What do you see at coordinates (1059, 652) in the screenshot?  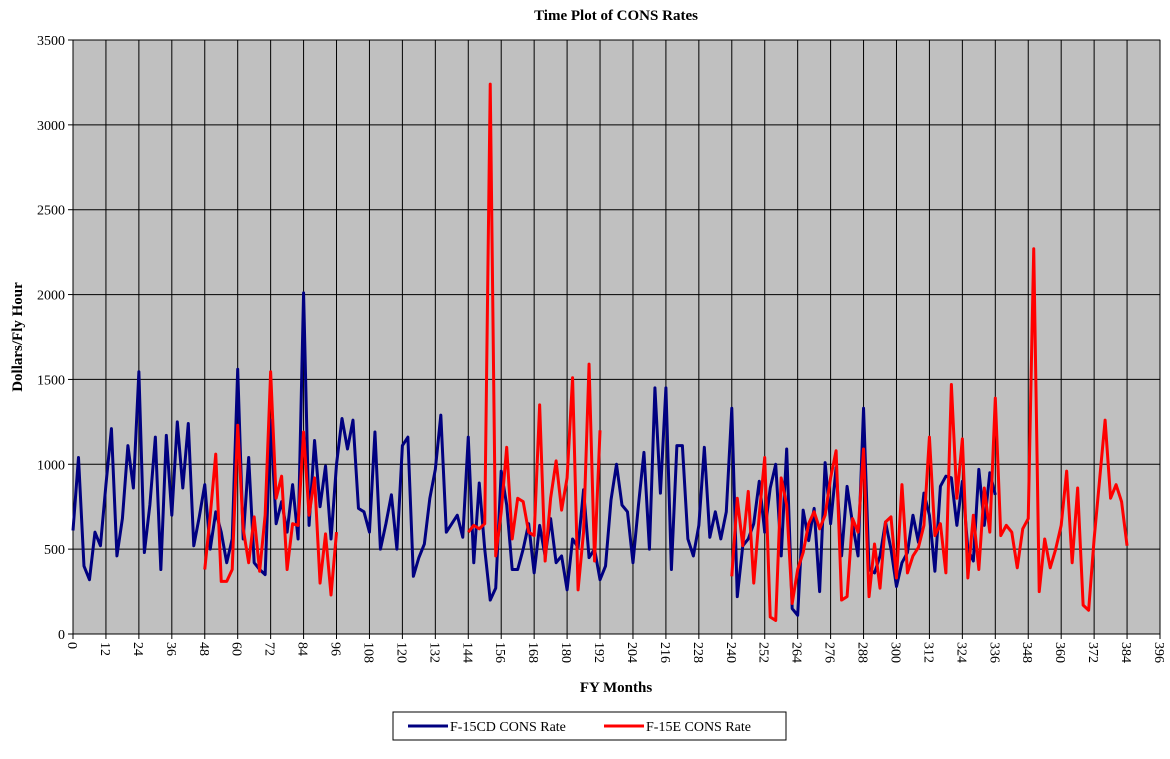 I see `x-tick-label: 360` at bounding box center [1059, 652].